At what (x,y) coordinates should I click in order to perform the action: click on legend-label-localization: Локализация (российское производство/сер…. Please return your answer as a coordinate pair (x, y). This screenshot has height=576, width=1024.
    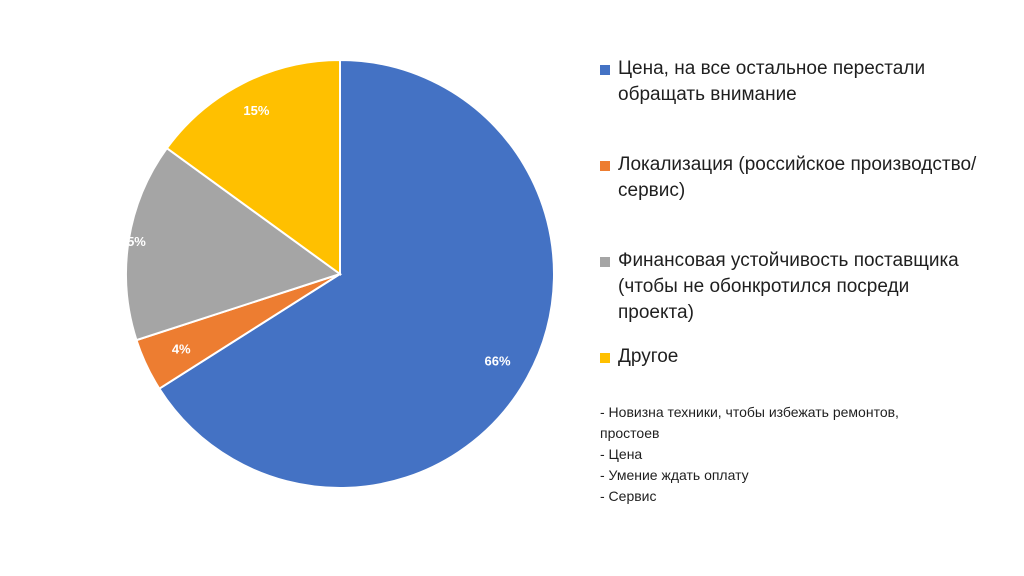
    Looking at the image, I should click on (797, 177).